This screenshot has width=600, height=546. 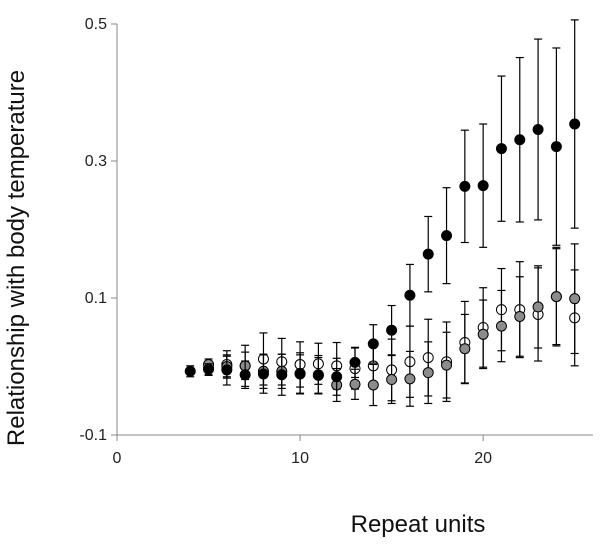 I want to click on y-tick-label: 0.5, so click(x=96, y=24).